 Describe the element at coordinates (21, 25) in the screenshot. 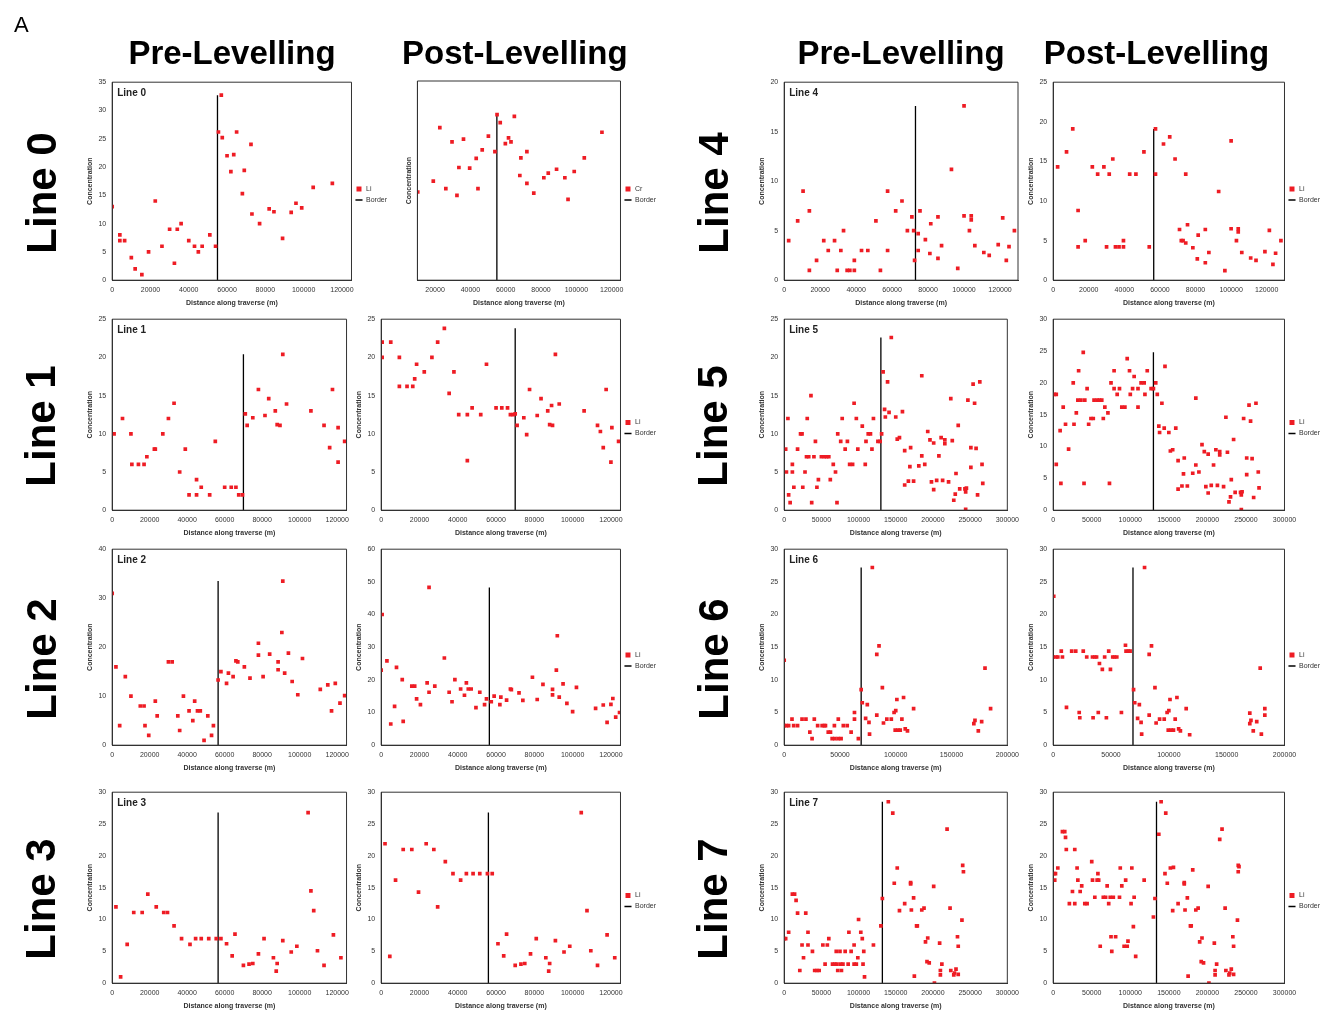

I see `text: A` at that location.